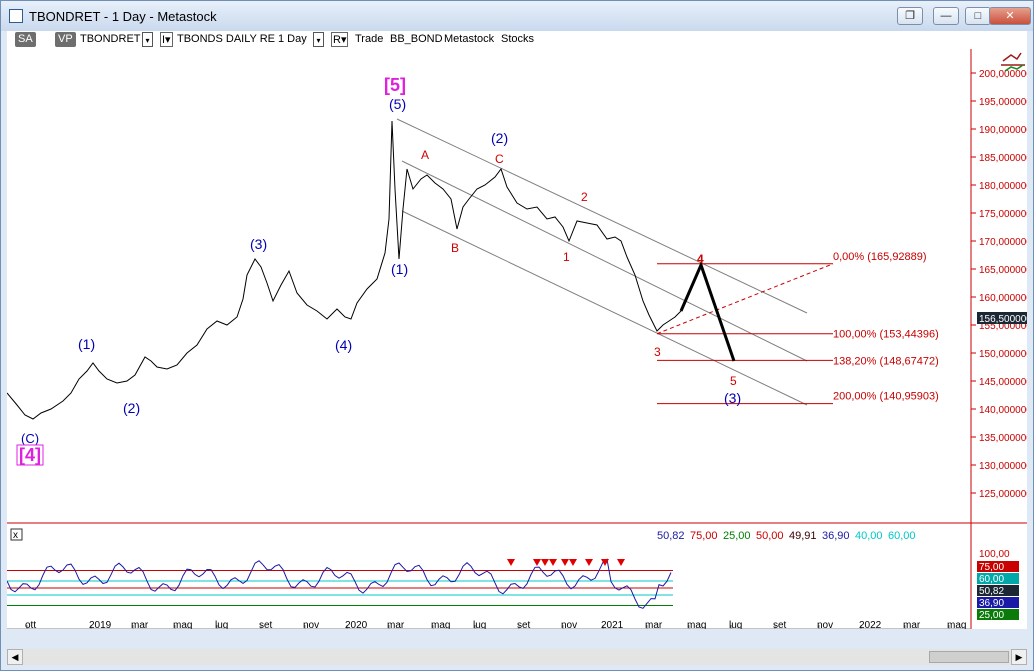 This screenshot has height=671, width=1034. What do you see at coordinates (1003, 438) in the screenshot?
I see `price-tick-label: 135,000000` at bounding box center [1003, 438].